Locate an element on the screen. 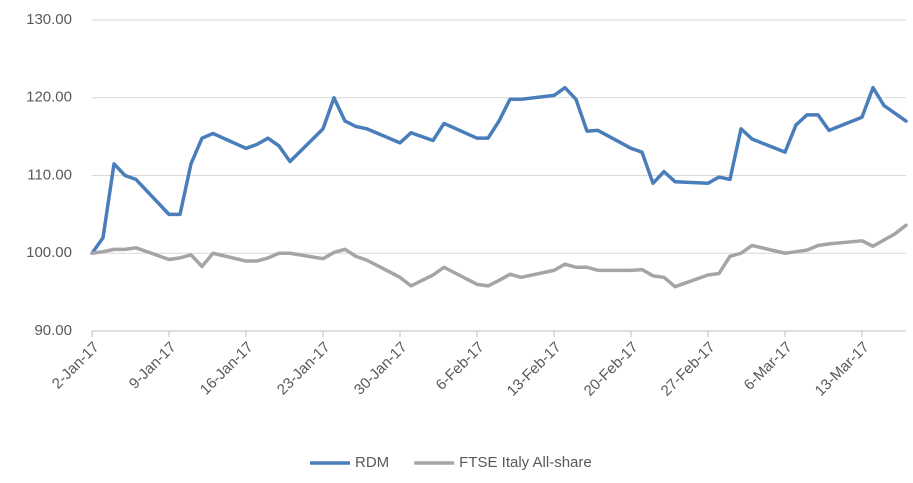 The width and height of the screenshot is (913, 483). series-line is located at coordinates (499, 256).